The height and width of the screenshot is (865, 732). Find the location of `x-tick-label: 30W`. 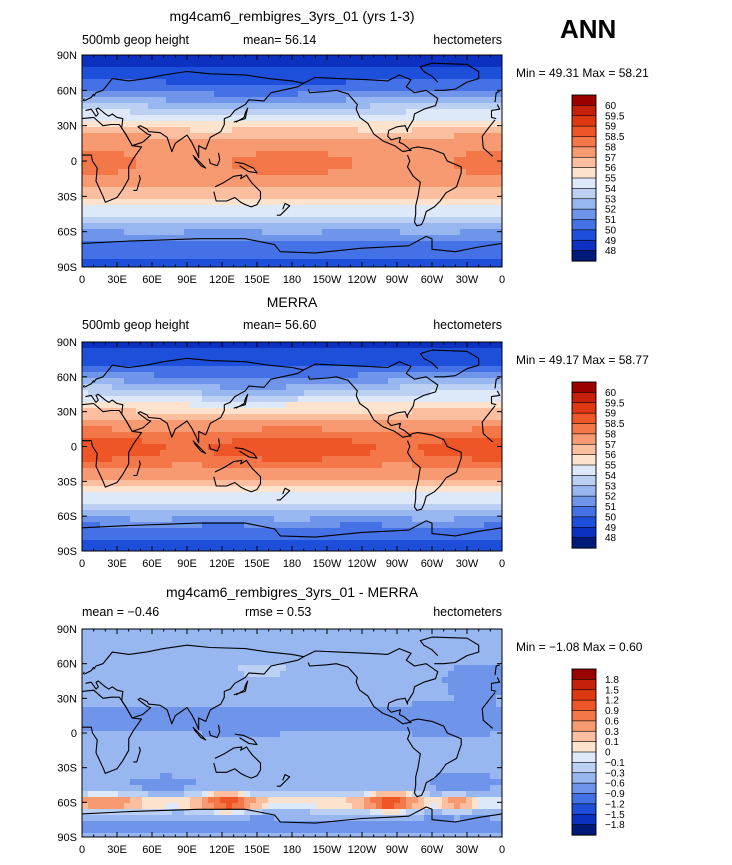

x-tick-label: 30W is located at coordinates (467, 280).